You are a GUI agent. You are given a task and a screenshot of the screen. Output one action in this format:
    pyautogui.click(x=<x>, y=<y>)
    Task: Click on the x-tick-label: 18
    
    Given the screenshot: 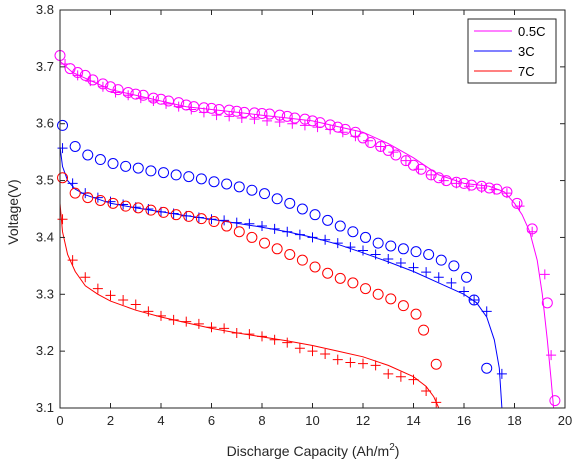 What is the action you would take?
    pyautogui.click(x=514, y=420)
    